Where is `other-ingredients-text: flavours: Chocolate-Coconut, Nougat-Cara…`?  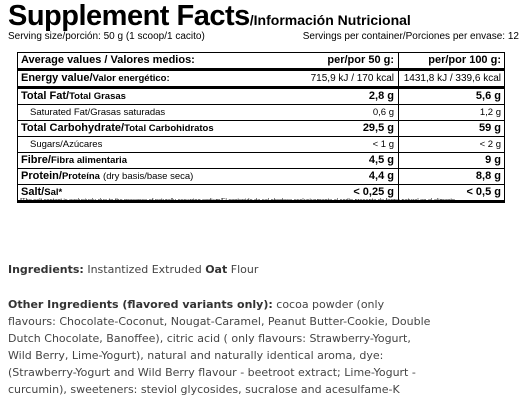 other-ingredients-text: flavours: Chocolate-Coconut, Nougat-Cara… is located at coordinates (219, 321).